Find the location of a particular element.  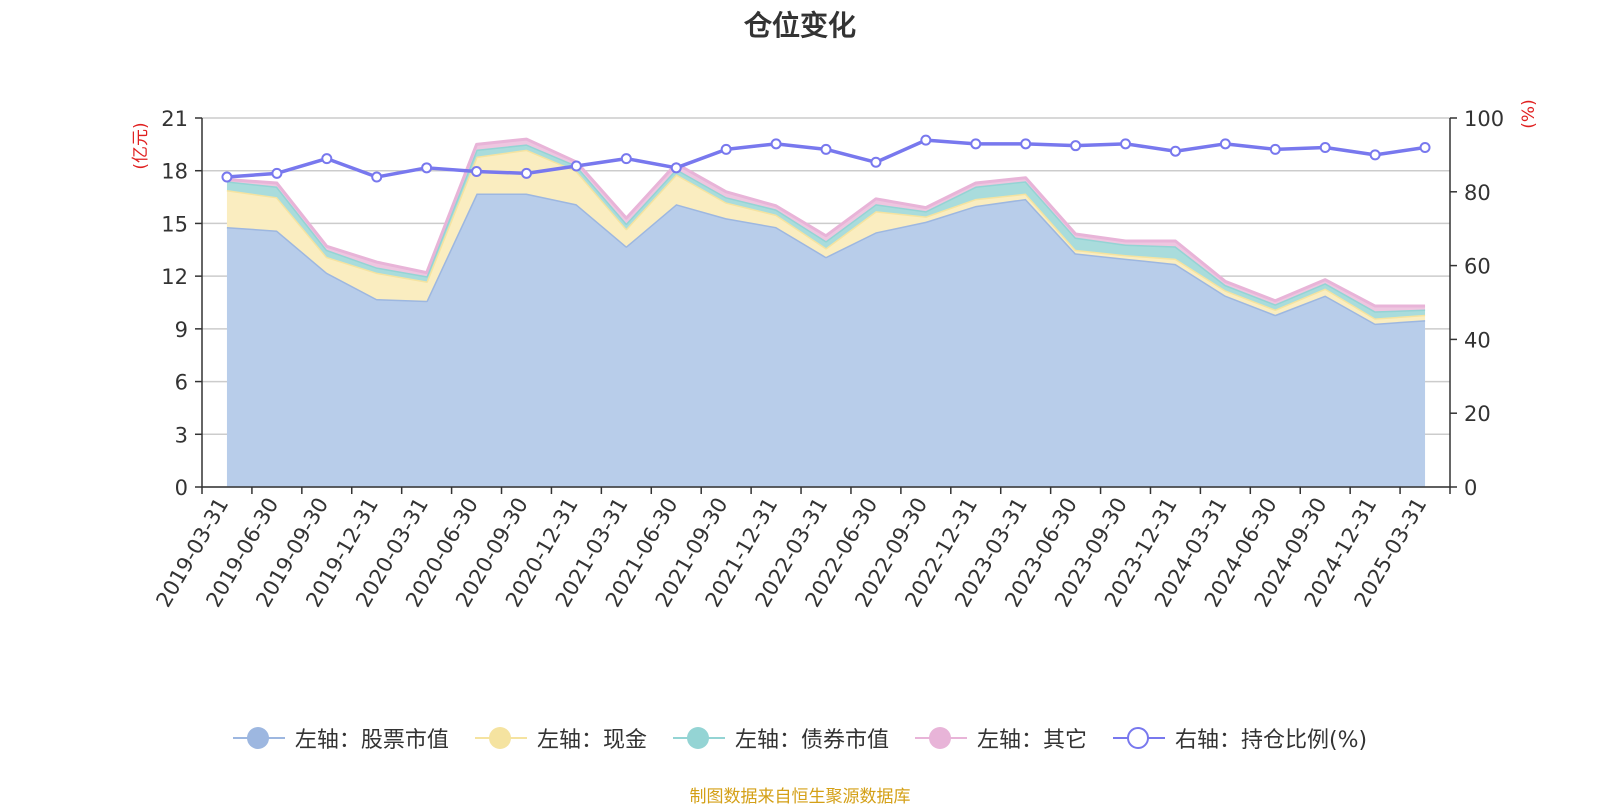

left-axis-tick-label: 12 is located at coordinates (174, 277).